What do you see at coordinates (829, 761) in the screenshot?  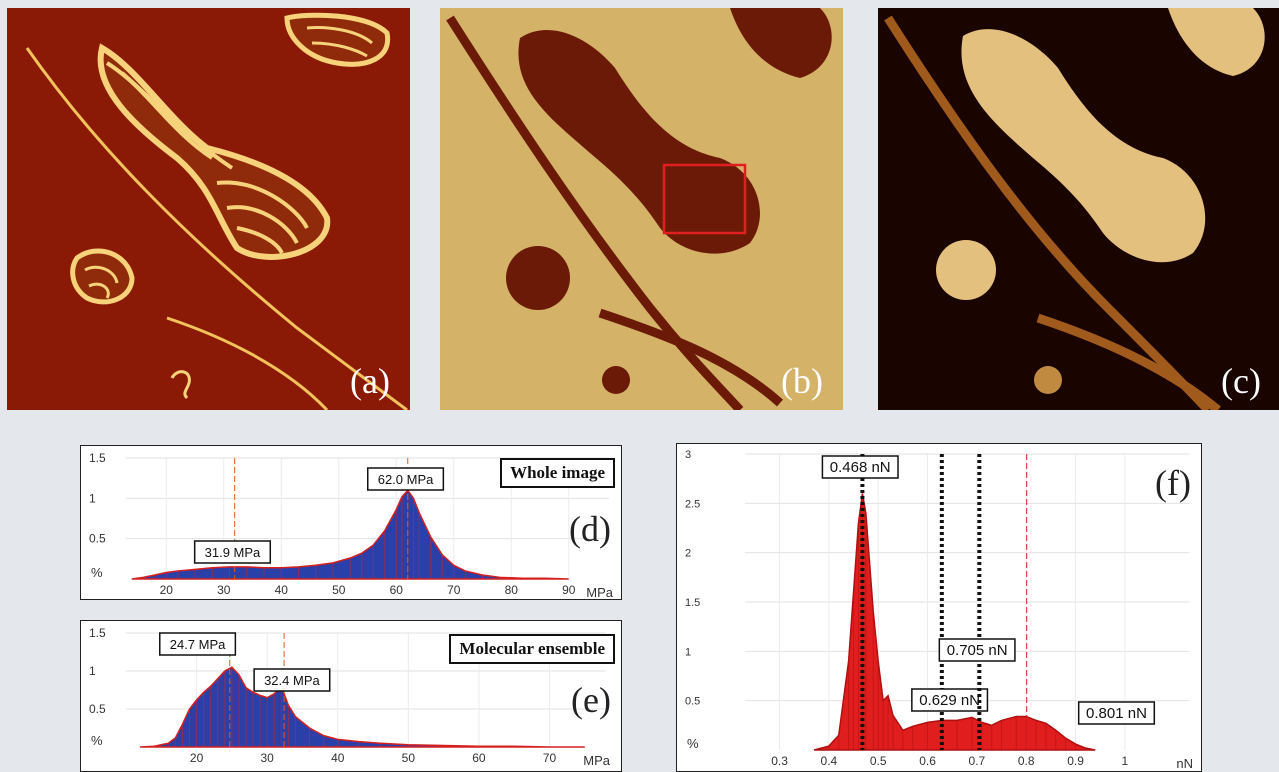 I see `x-tick-label: 0.4` at bounding box center [829, 761].